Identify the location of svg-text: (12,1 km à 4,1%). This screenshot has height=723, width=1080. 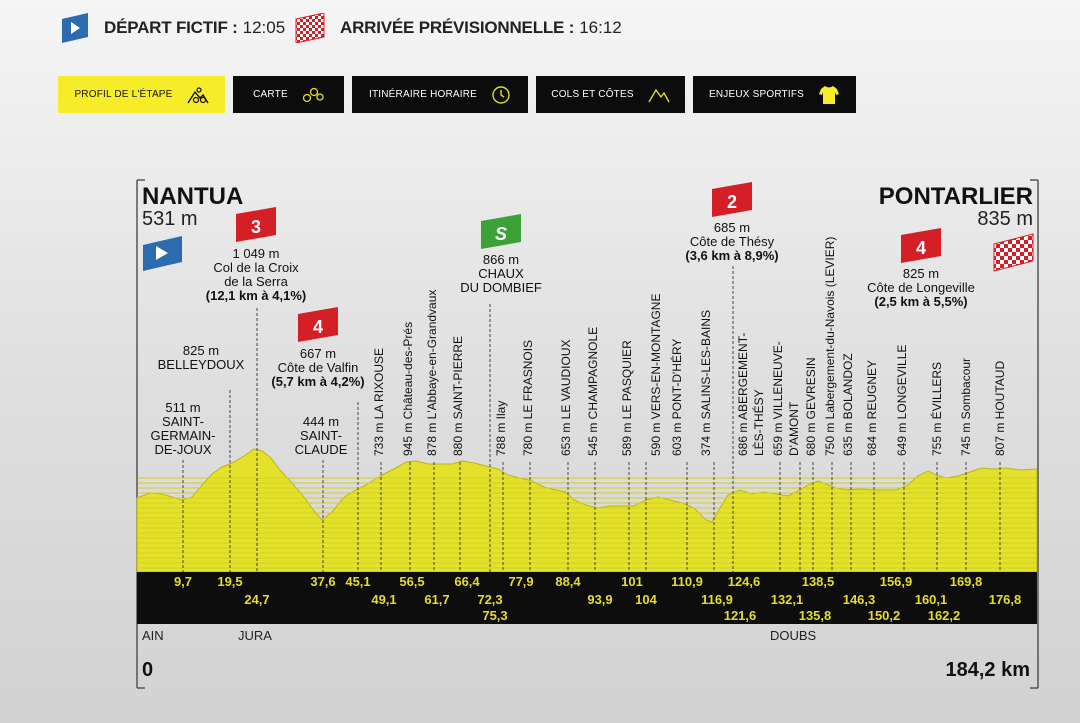
(256, 295).